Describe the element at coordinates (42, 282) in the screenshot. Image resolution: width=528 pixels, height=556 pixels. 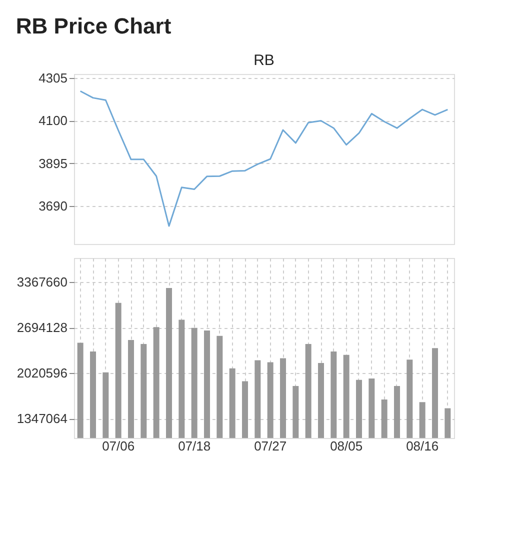
I see `y-tick-label: 3367660` at that location.